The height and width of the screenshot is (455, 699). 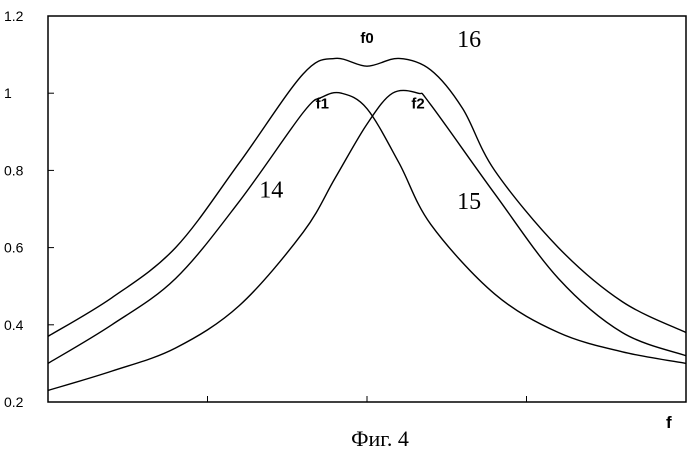 What do you see at coordinates (8, 93) in the screenshot?
I see `y-tick-label: 1` at bounding box center [8, 93].